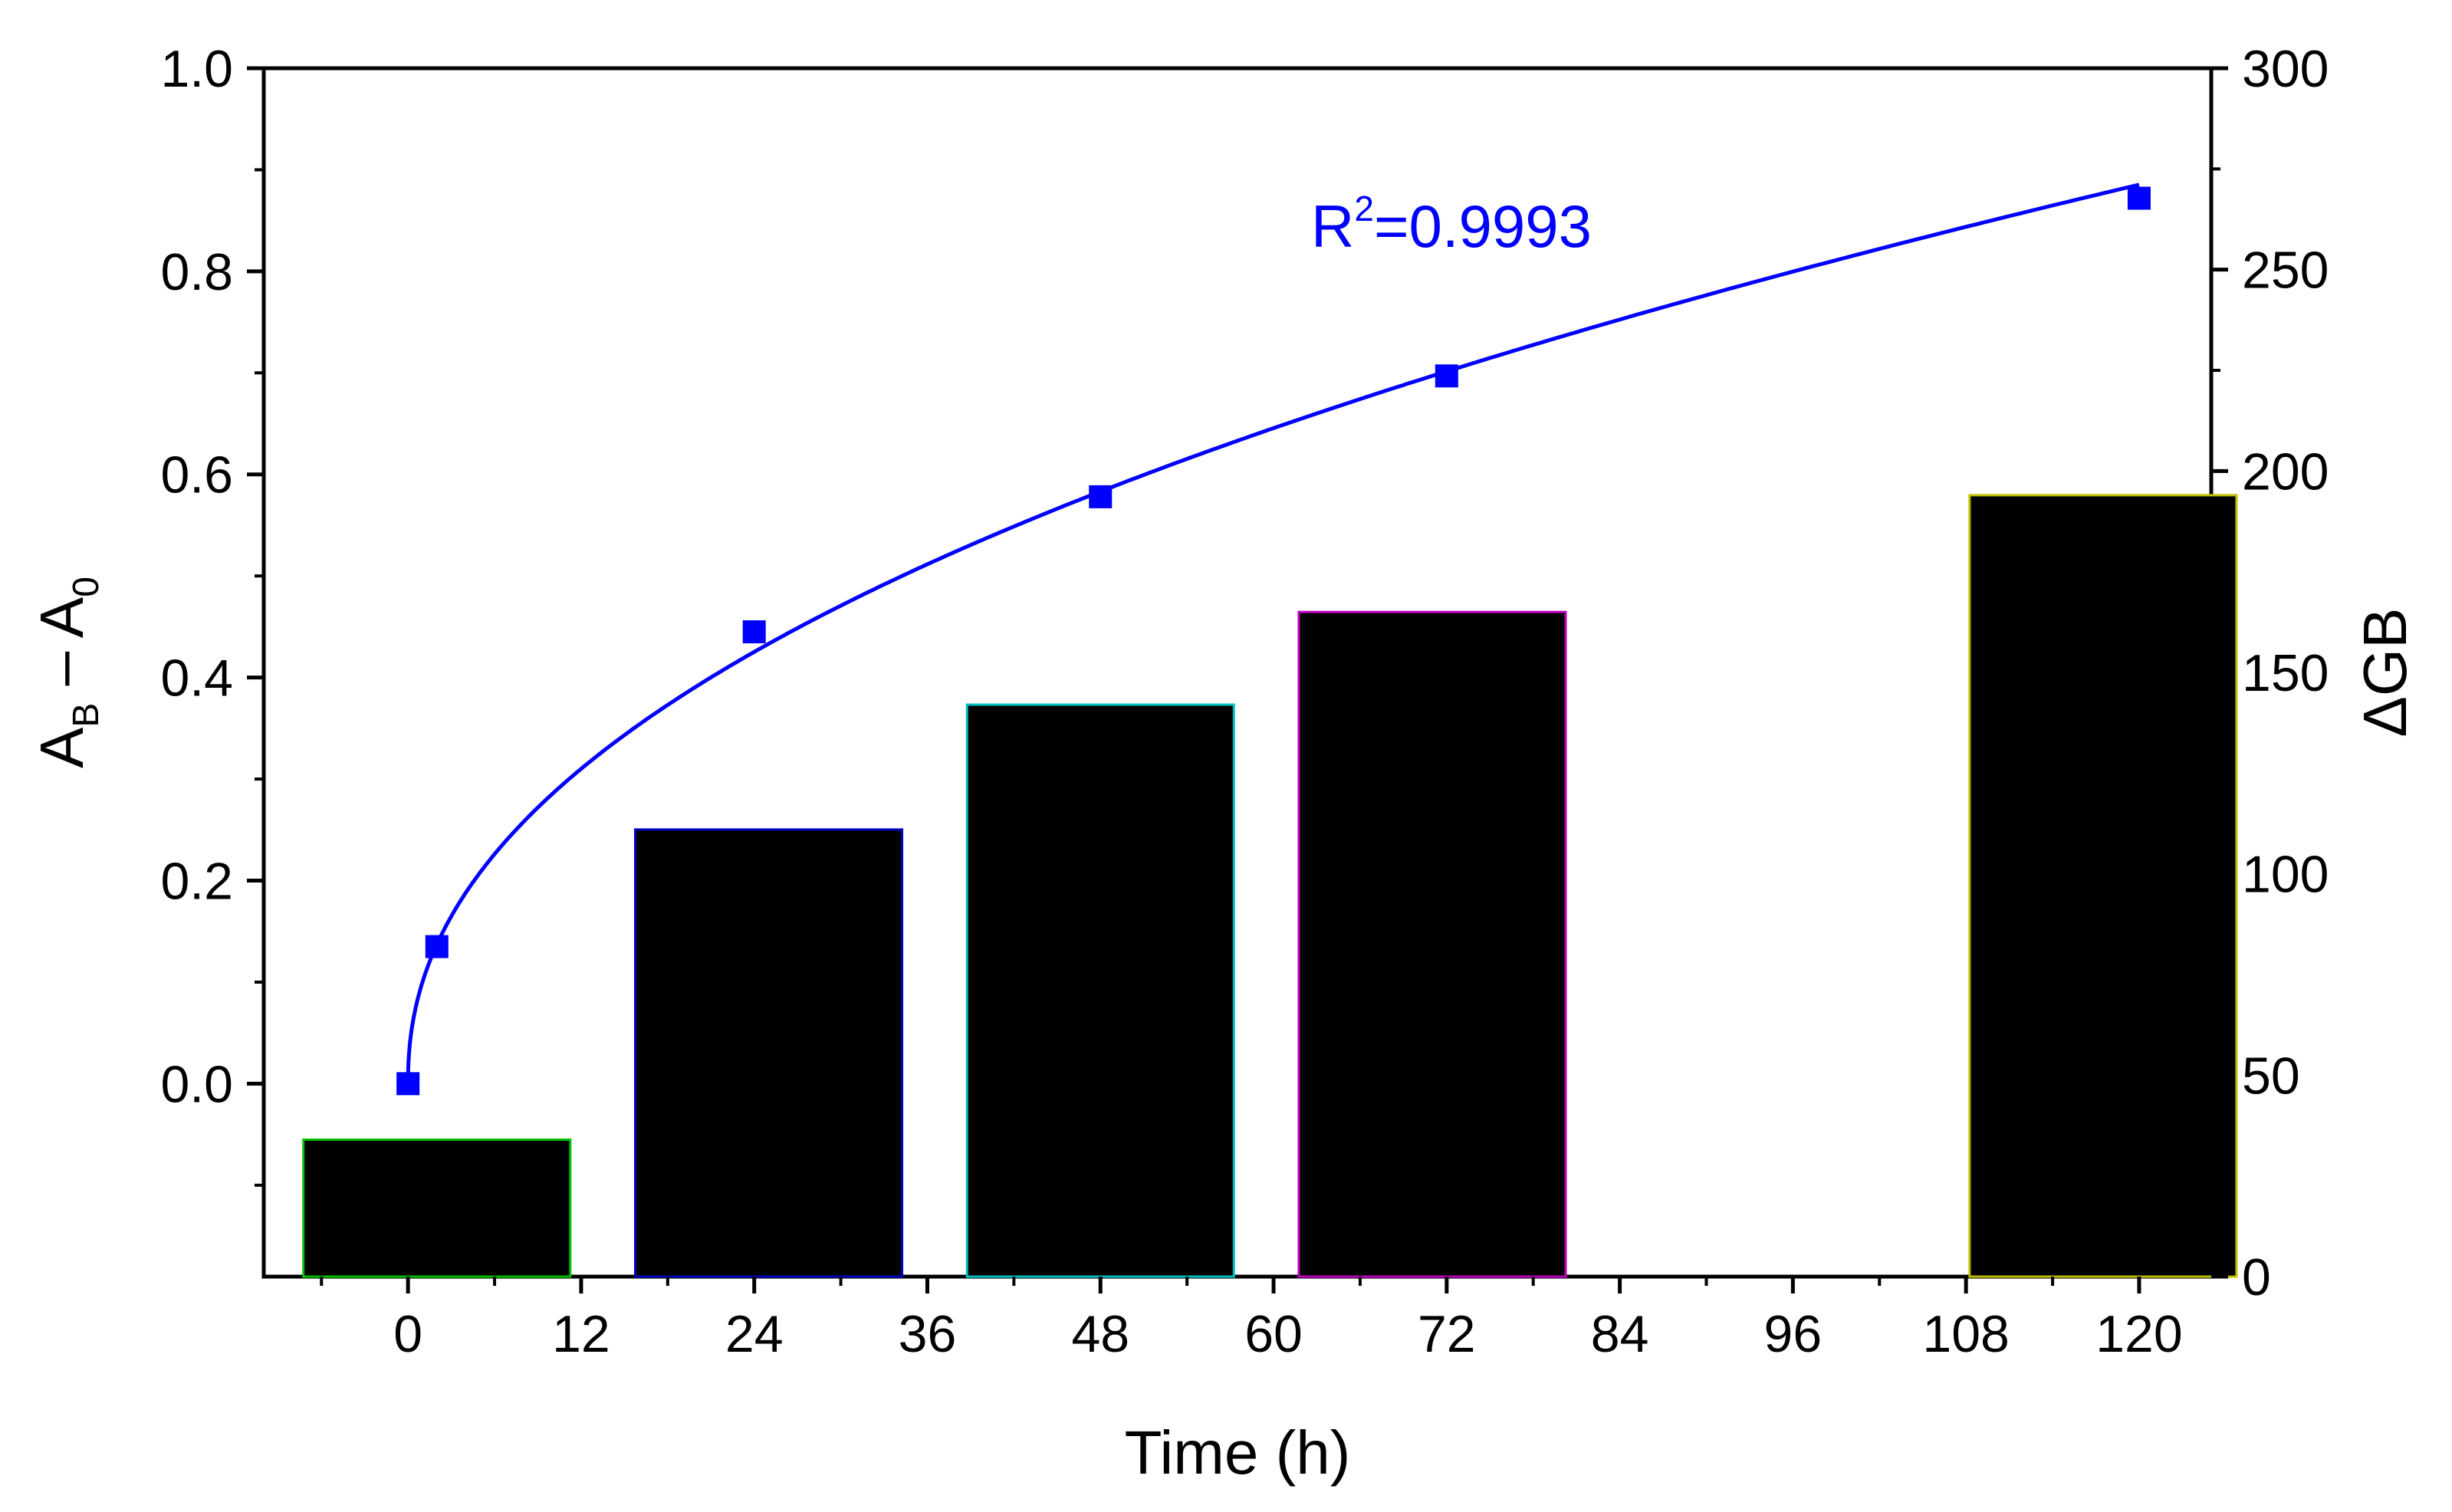 Image resolution: width=2452 pixels, height=1512 pixels. What do you see at coordinates (2285, 271) in the screenshot?
I see `right-tick-label-5: 250` at bounding box center [2285, 271].